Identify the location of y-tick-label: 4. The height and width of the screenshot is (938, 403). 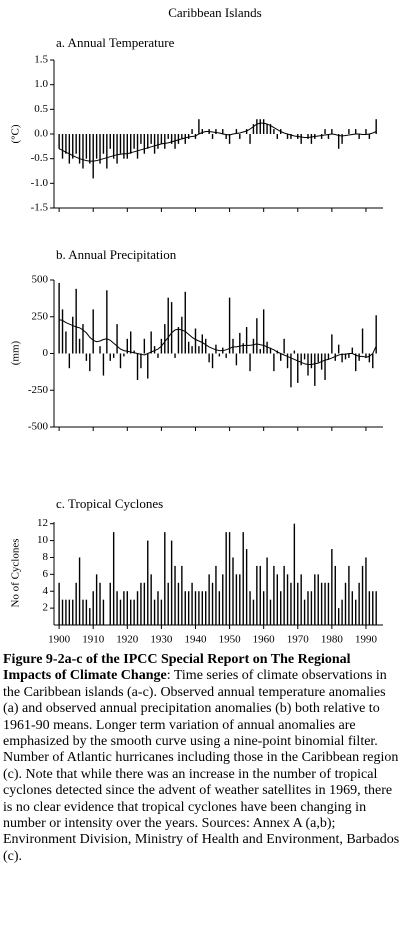
(46, 591).